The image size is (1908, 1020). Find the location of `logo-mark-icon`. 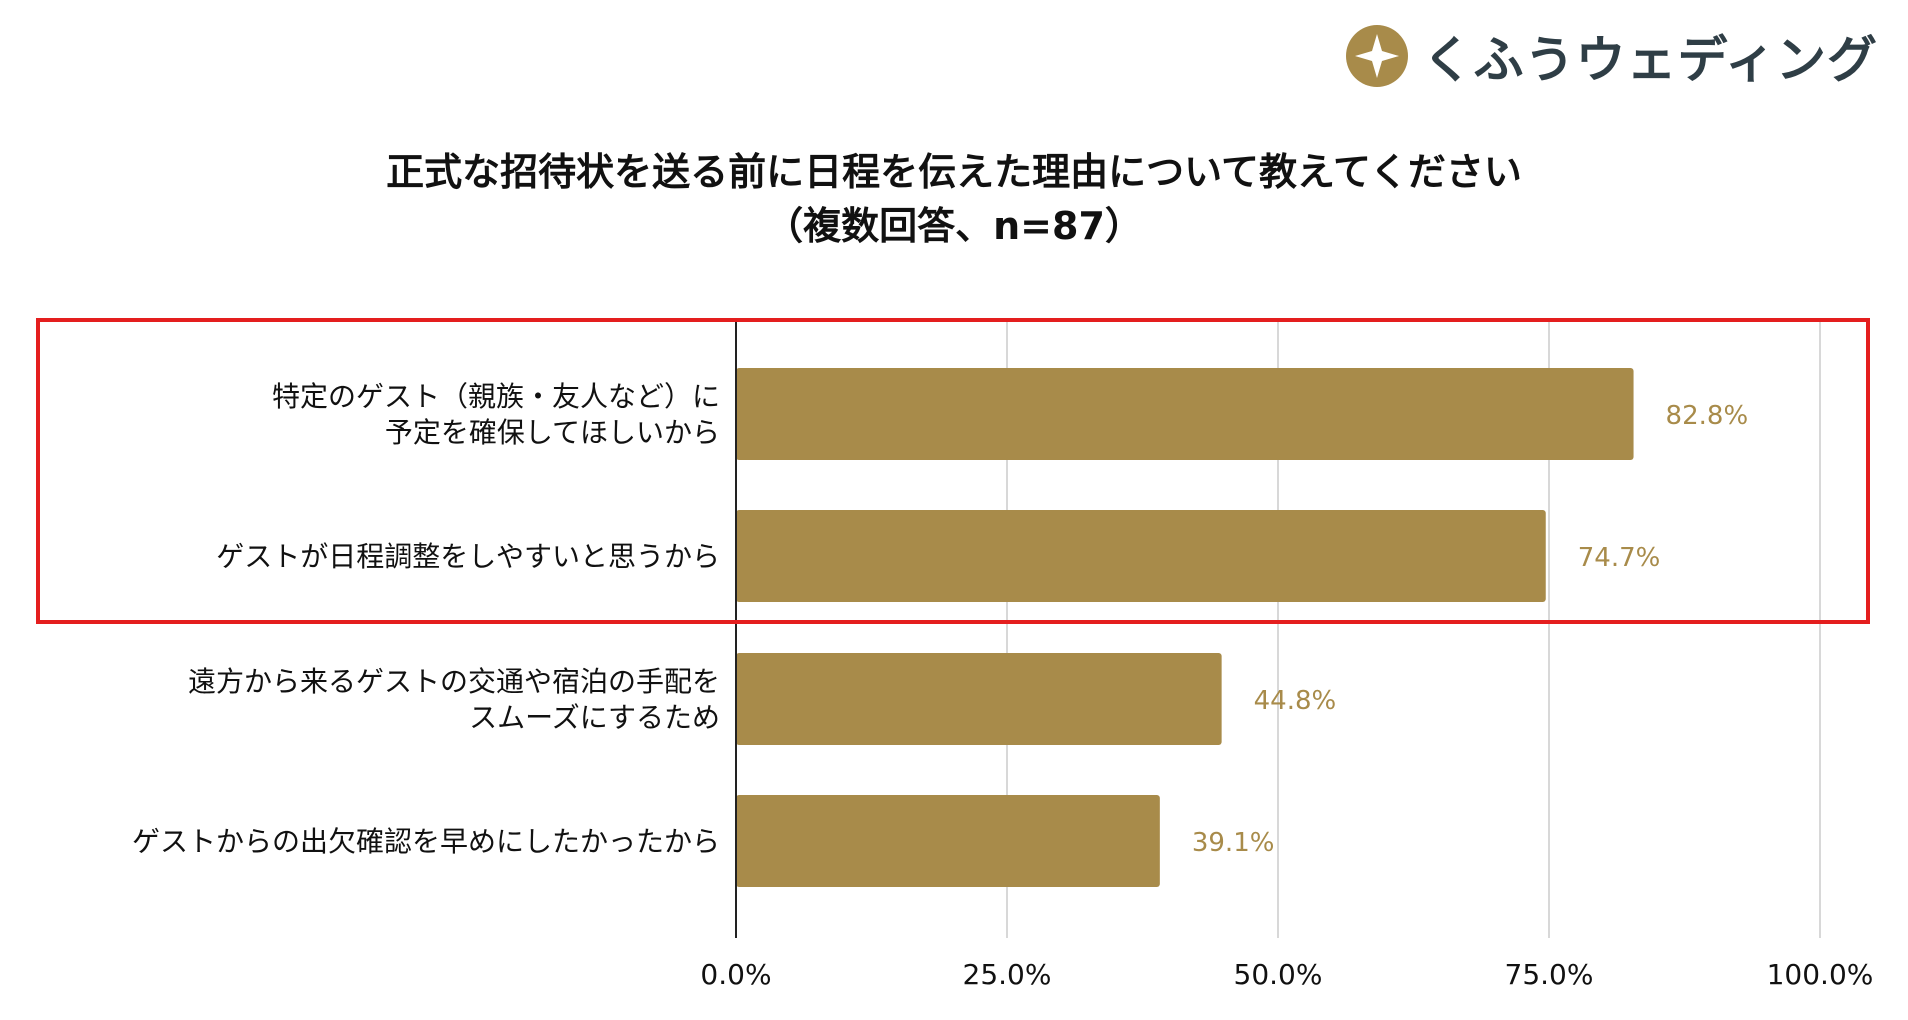

logo-mark-icon is located at coordinates (1376, 56).